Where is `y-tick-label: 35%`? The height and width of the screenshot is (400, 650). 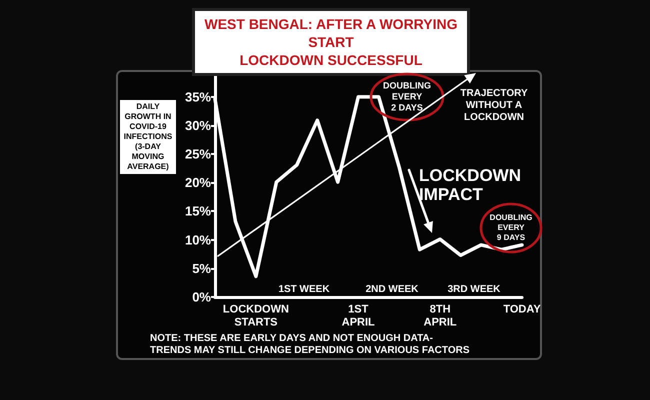 y-tick-label: 35% is located at coordinates (198, 96).